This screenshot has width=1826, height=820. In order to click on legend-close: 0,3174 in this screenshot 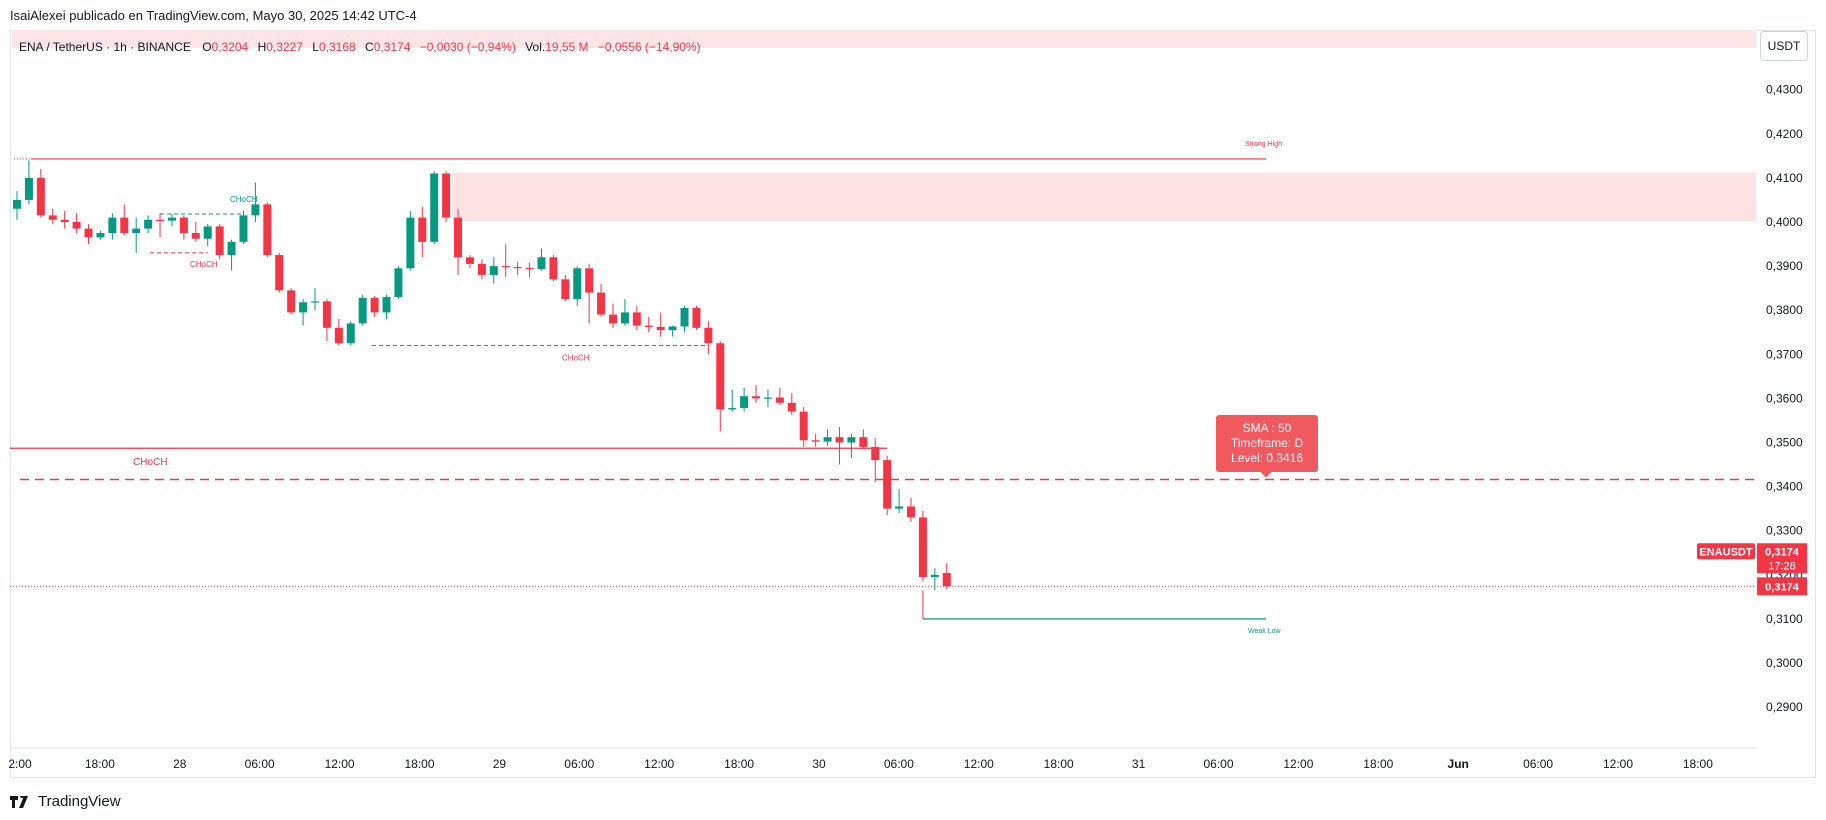, I will do `click(392, 47)`.